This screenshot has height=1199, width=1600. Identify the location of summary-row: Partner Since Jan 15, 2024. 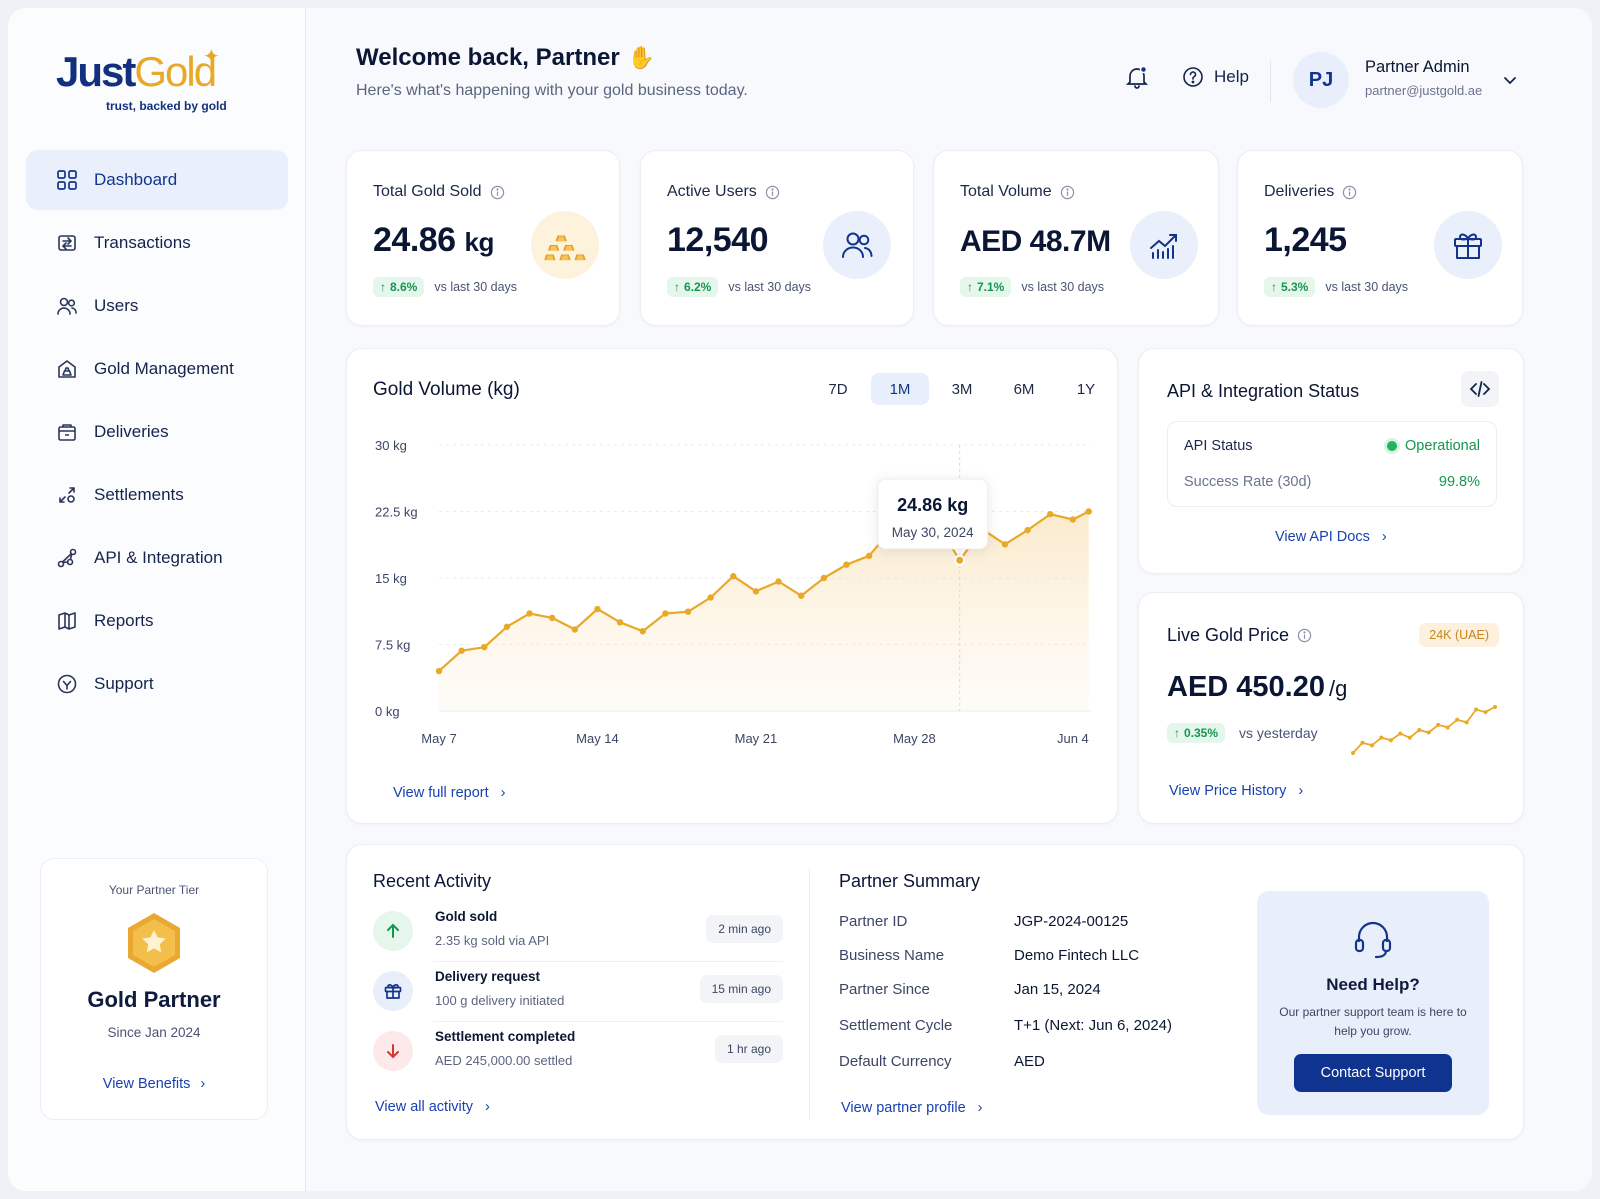
(970, 989).